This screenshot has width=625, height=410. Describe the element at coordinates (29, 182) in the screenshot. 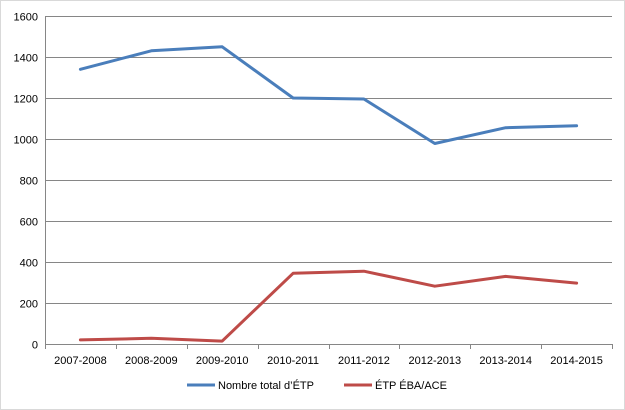

I see `y-tick-label: 800` at that location.